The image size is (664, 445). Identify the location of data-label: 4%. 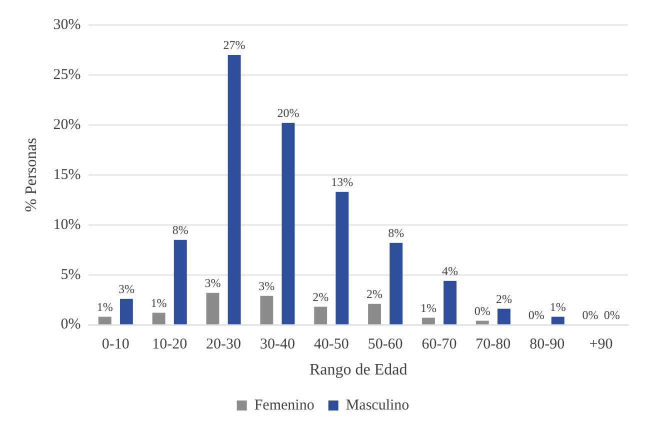
(450, 271).